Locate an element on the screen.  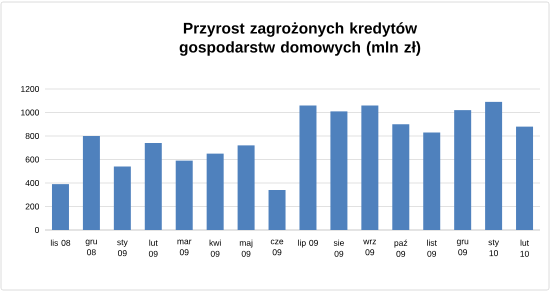
x-tick-label: paź 09 is located at coordinates (401, 248).